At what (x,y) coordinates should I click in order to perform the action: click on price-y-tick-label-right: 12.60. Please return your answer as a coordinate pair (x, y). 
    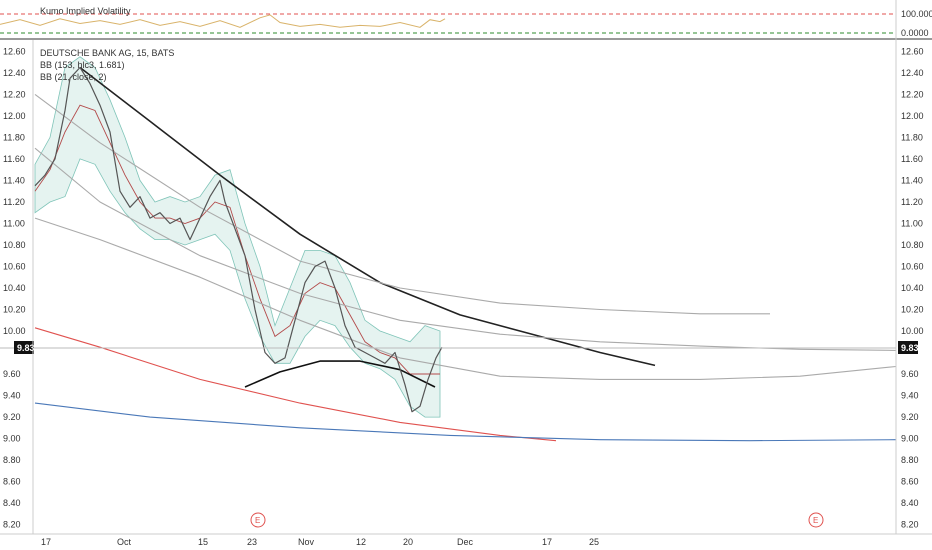
    Looking at the image, I should click on (912, 51).